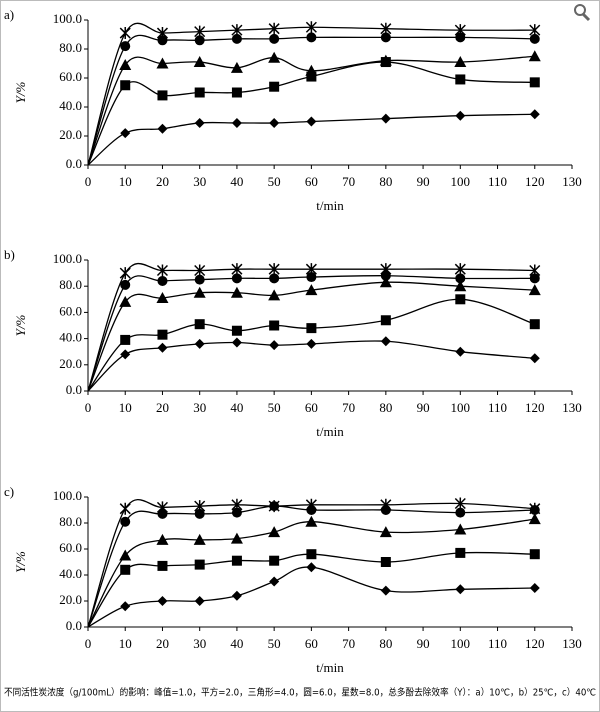 This screenshot has height=712, width=600. I want to click on x-tick-label: 20, so click(162, 181).